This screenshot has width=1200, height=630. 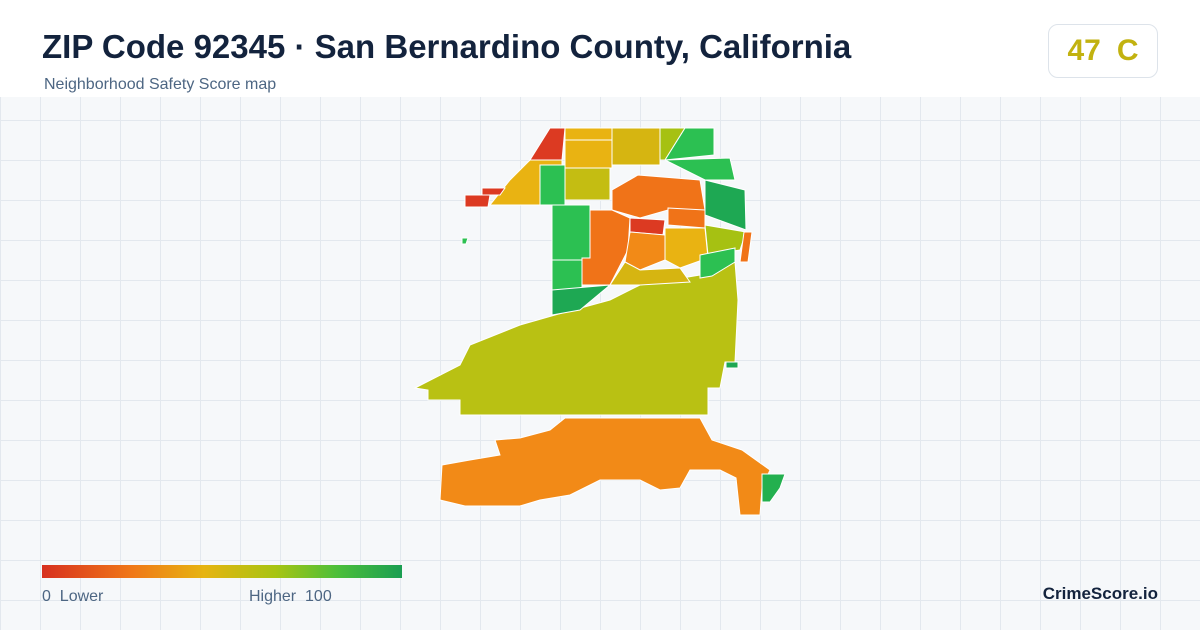 I want to click on legend-max-group: Higher 100, so click(x=290, y=597).